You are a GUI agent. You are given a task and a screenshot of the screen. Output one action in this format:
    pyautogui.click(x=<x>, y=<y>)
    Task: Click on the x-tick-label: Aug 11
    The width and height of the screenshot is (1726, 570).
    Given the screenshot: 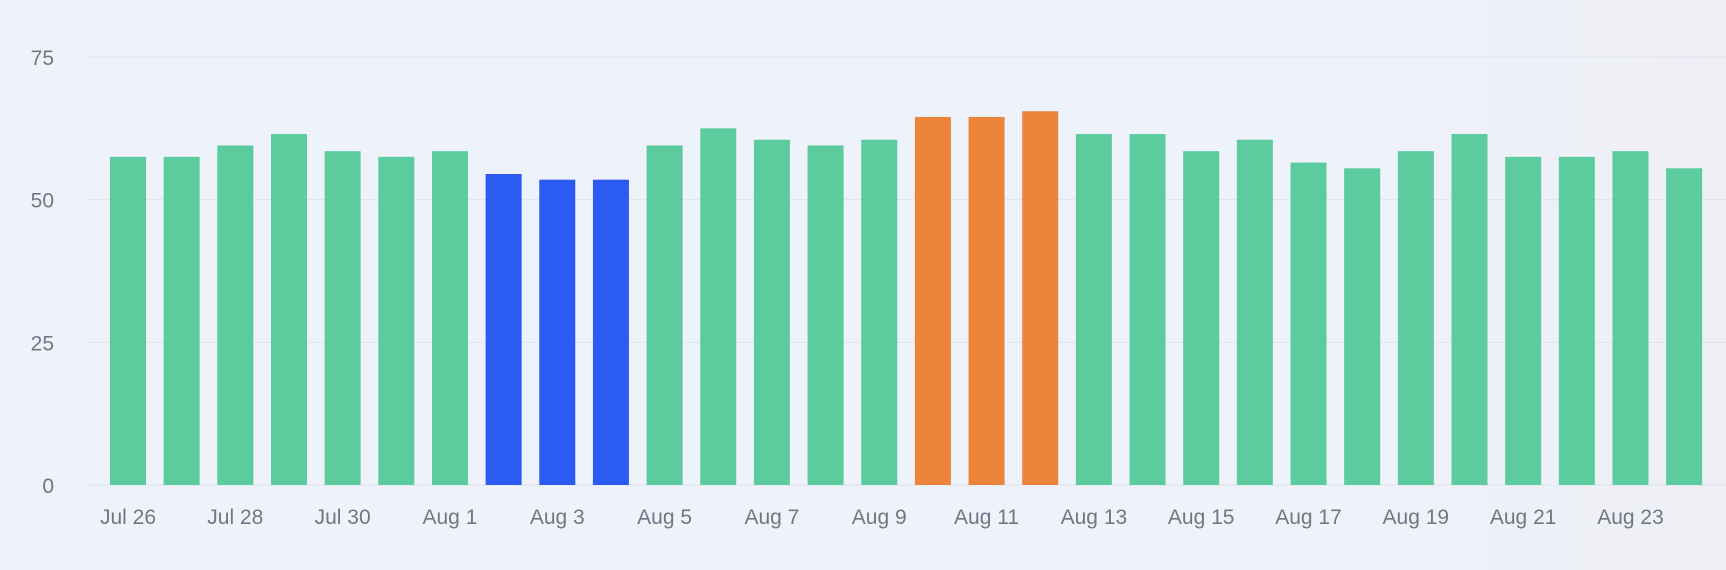 What is the action you would take?
    pyautogui.click(x=986, y=517)
    